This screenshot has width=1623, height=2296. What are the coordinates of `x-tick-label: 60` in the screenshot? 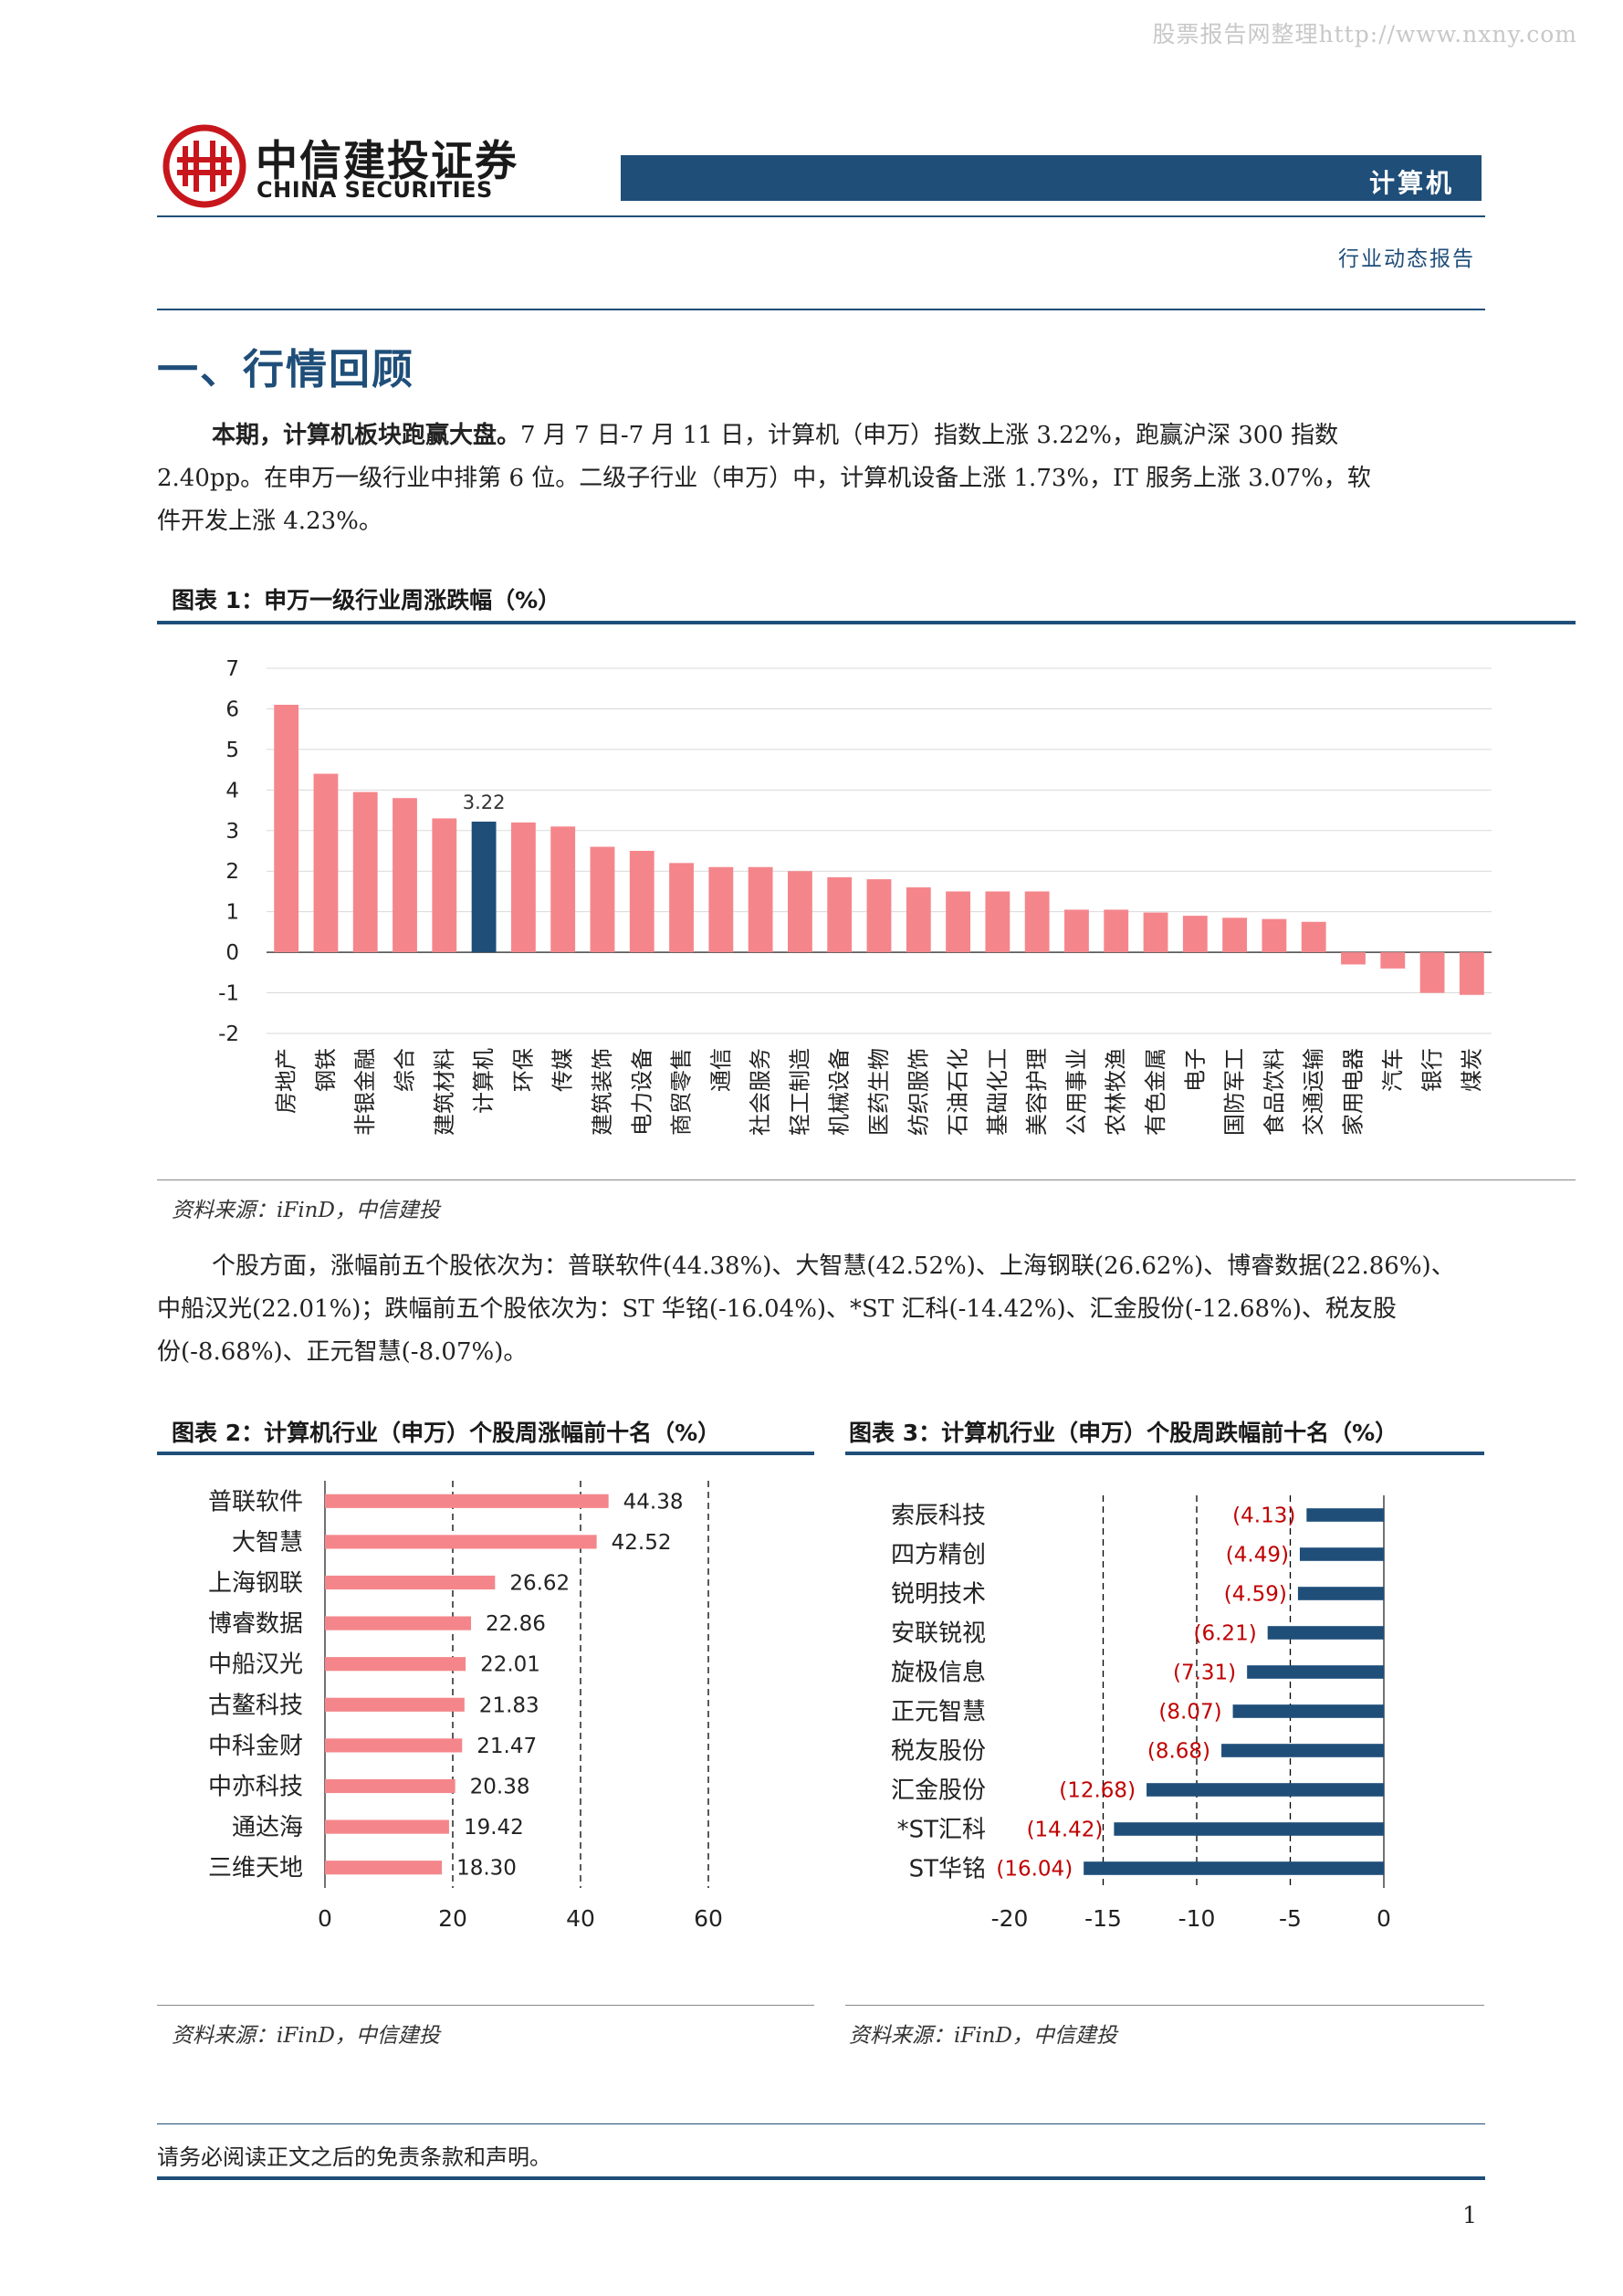 It's located at (708, 1918).